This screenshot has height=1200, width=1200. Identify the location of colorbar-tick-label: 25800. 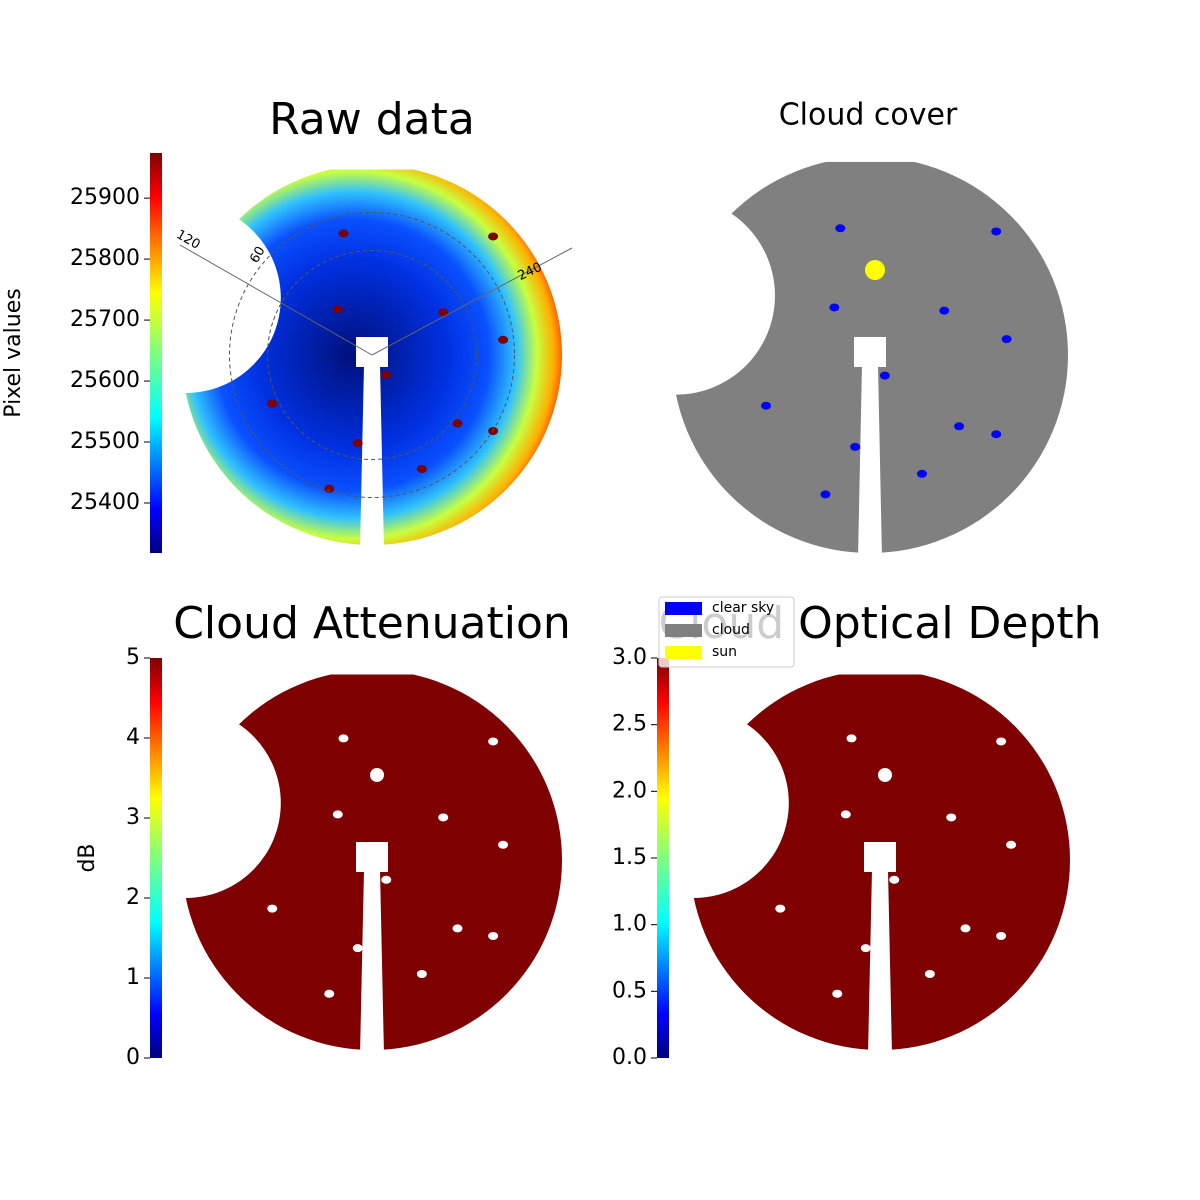
(105, 258).